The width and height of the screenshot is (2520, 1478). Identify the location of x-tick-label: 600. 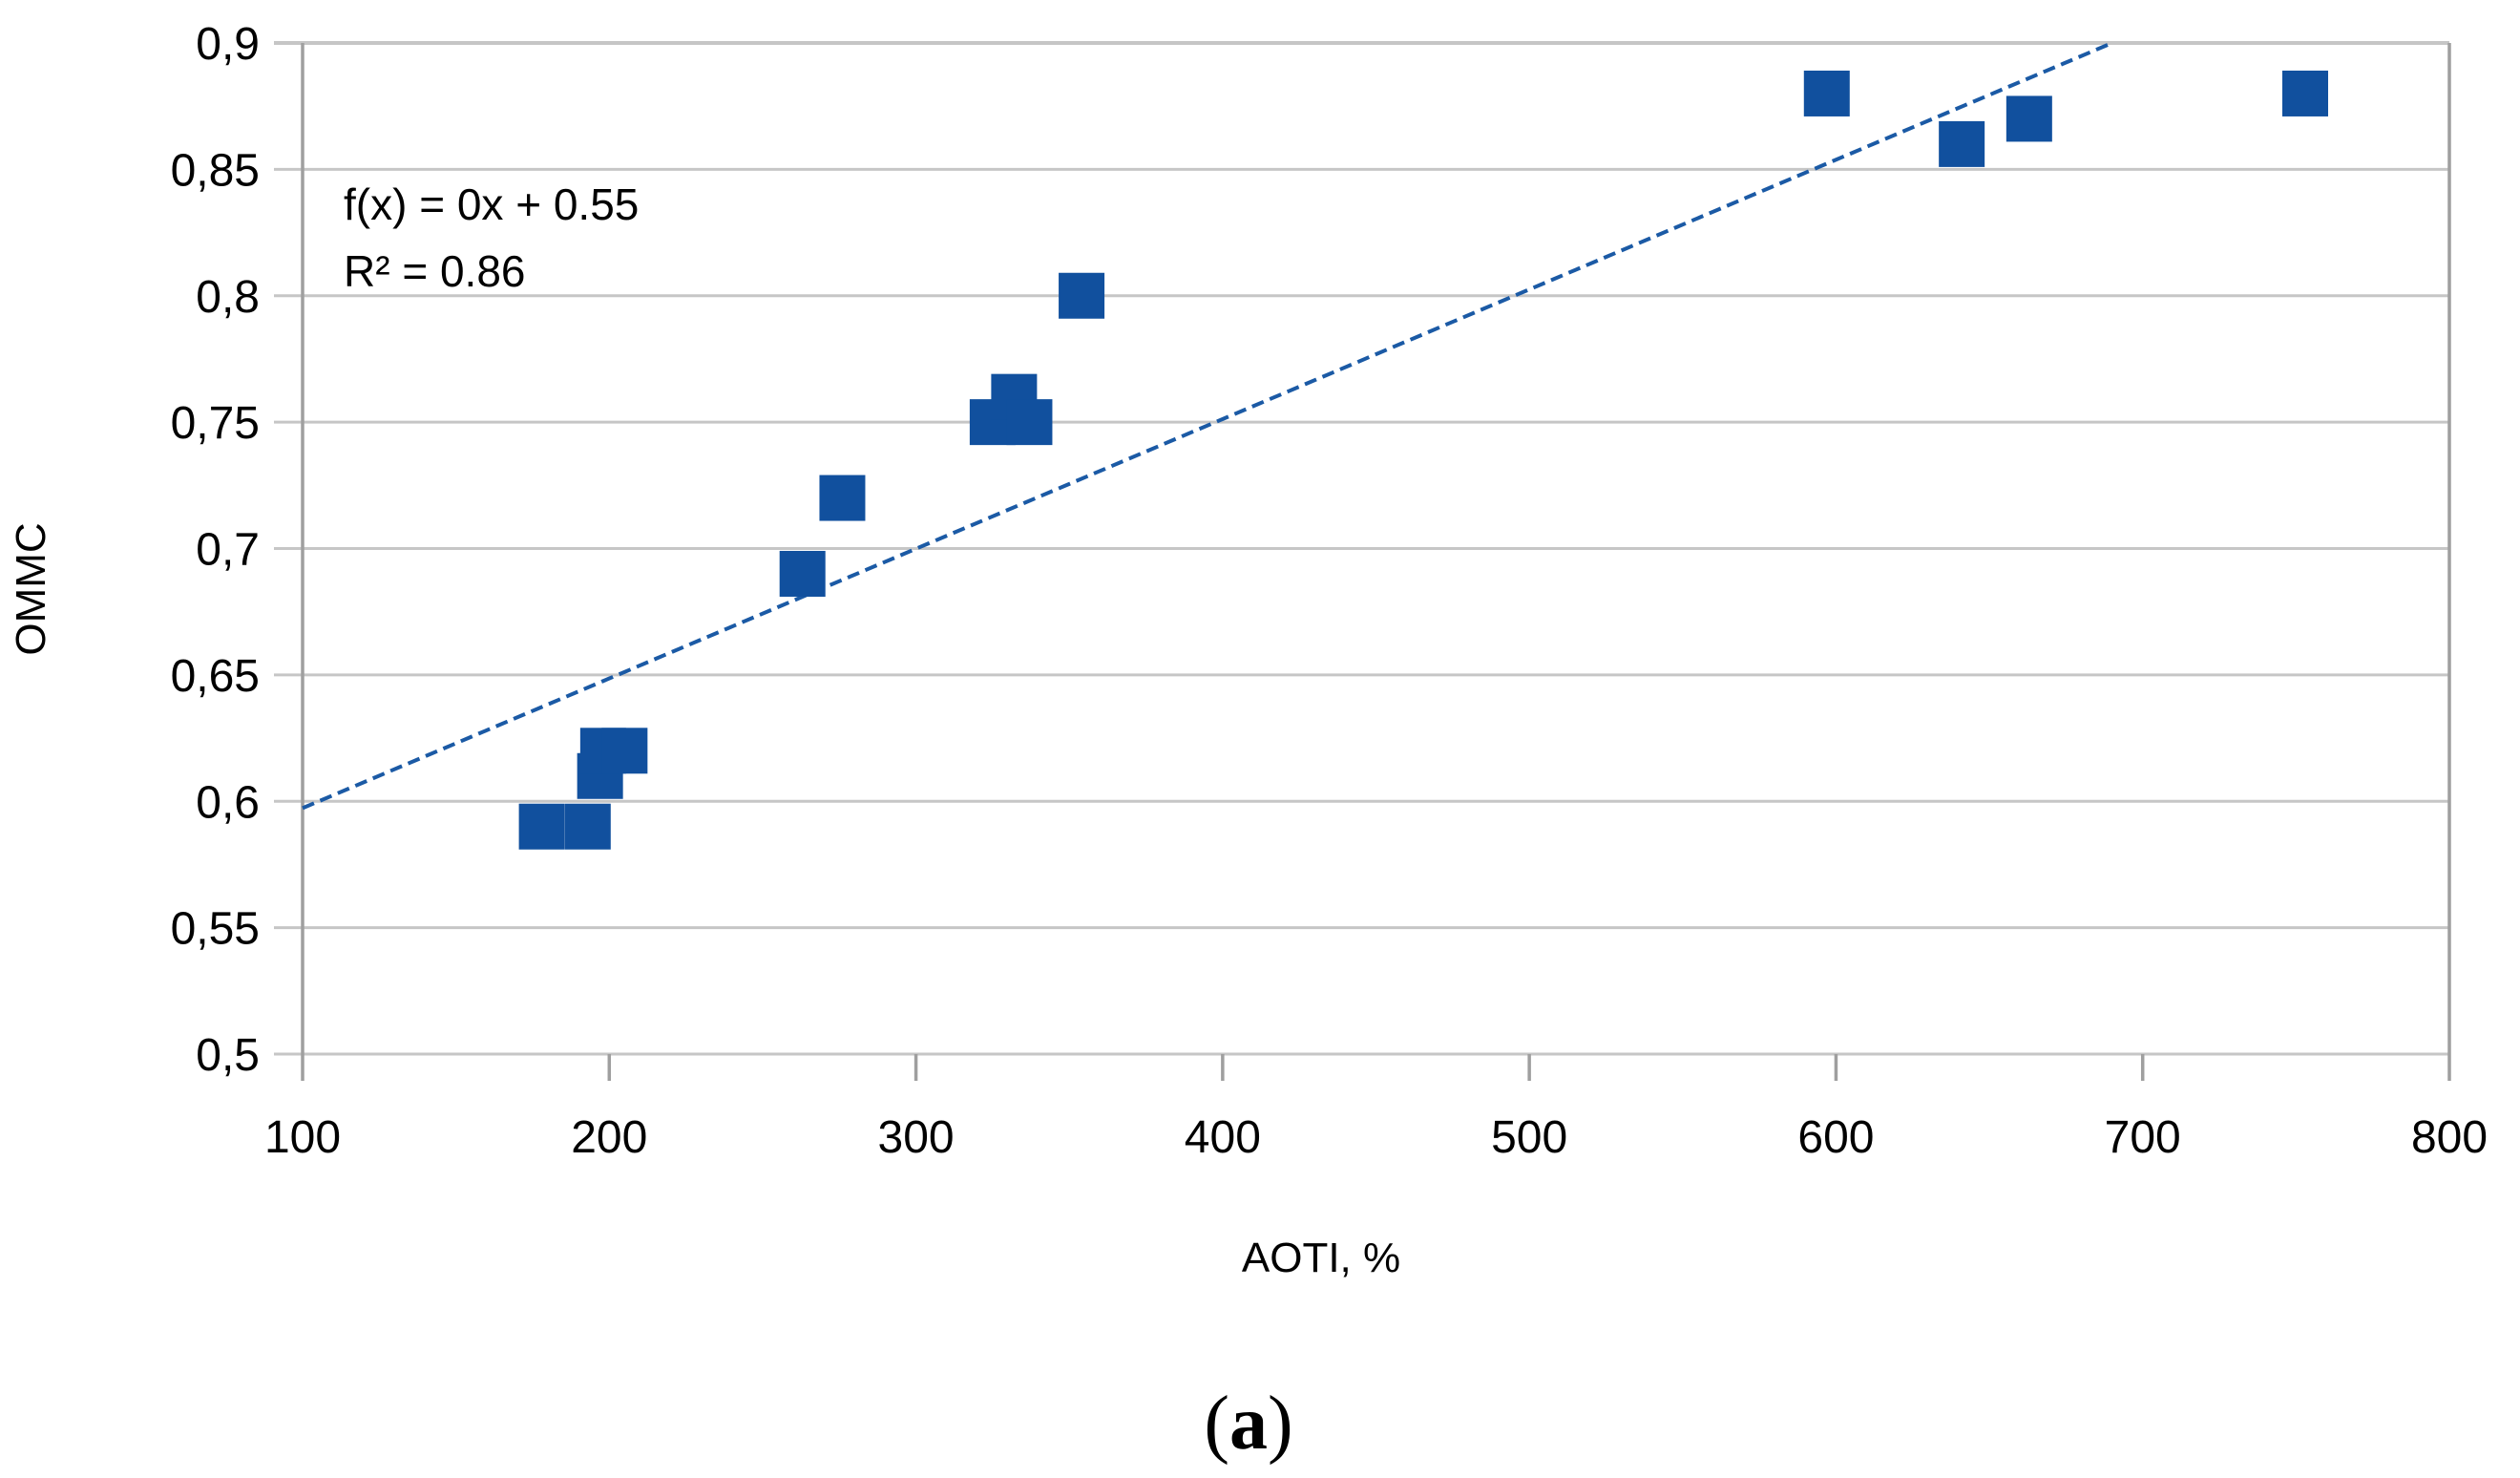
(1835, 1137).